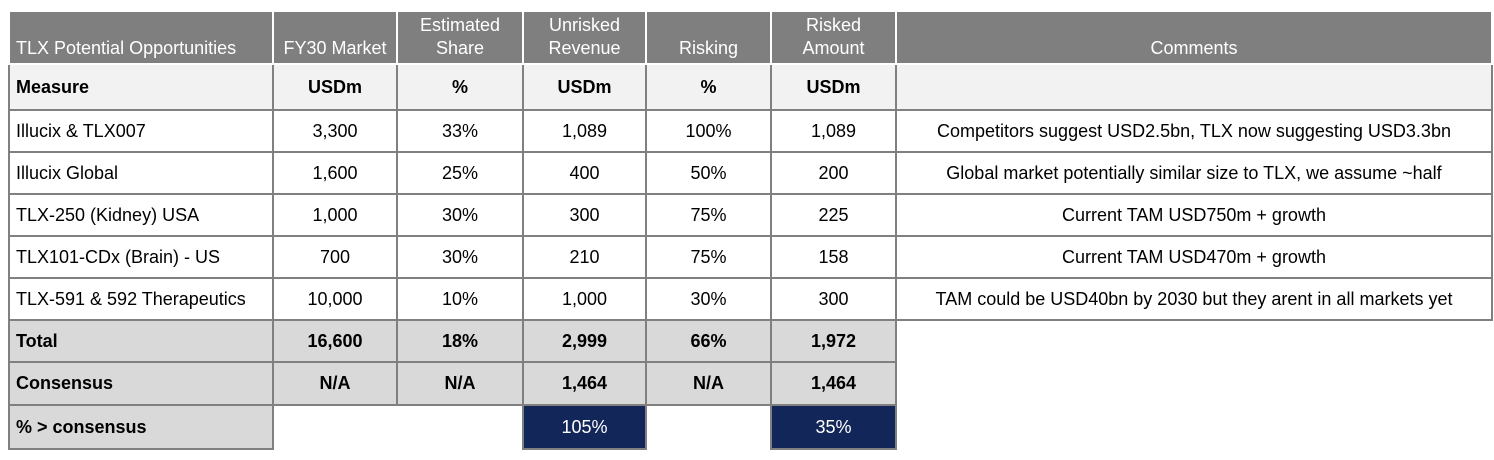 Image resolution: width=1494 pixels, height=460 pixels. What do you see at coordinates (141, 341) in the screenshot?
I see `total-row-label: Total` at bounding box center [141, 341].